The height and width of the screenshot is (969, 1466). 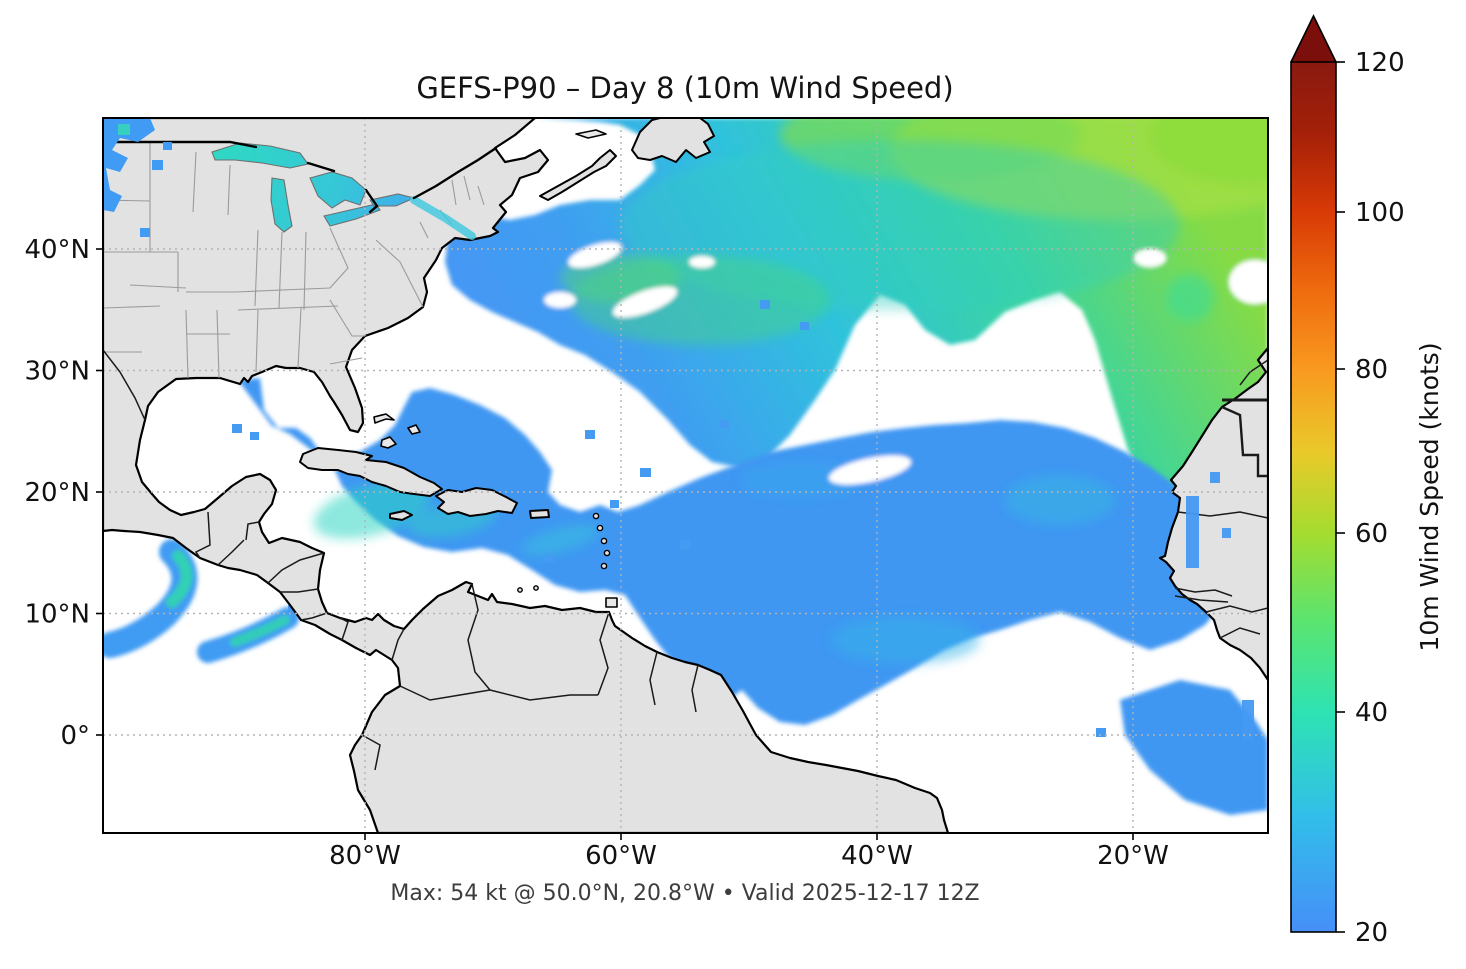 I want to click on x-tick-40w: 40°W, so click(x=877, y=856).